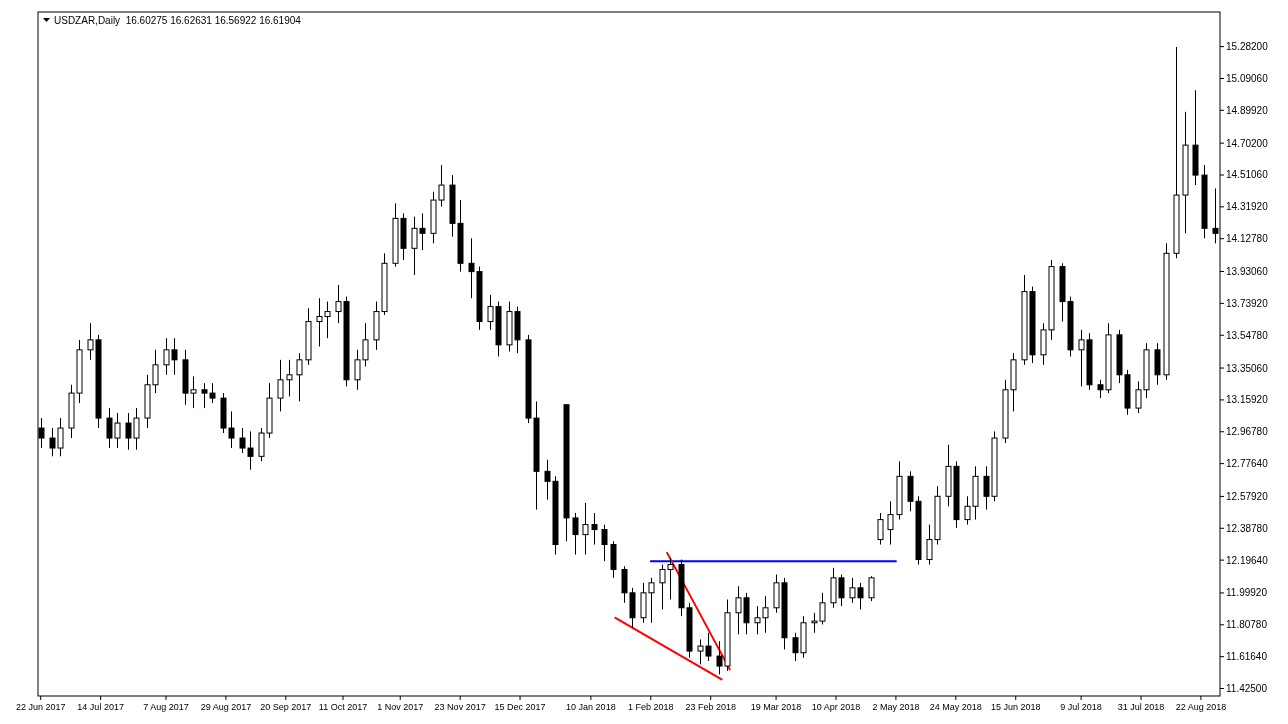 This screenshot has height=724, width=1288. I want to click on x-tick-label: 20 Sep 2017, so click(286, 707).